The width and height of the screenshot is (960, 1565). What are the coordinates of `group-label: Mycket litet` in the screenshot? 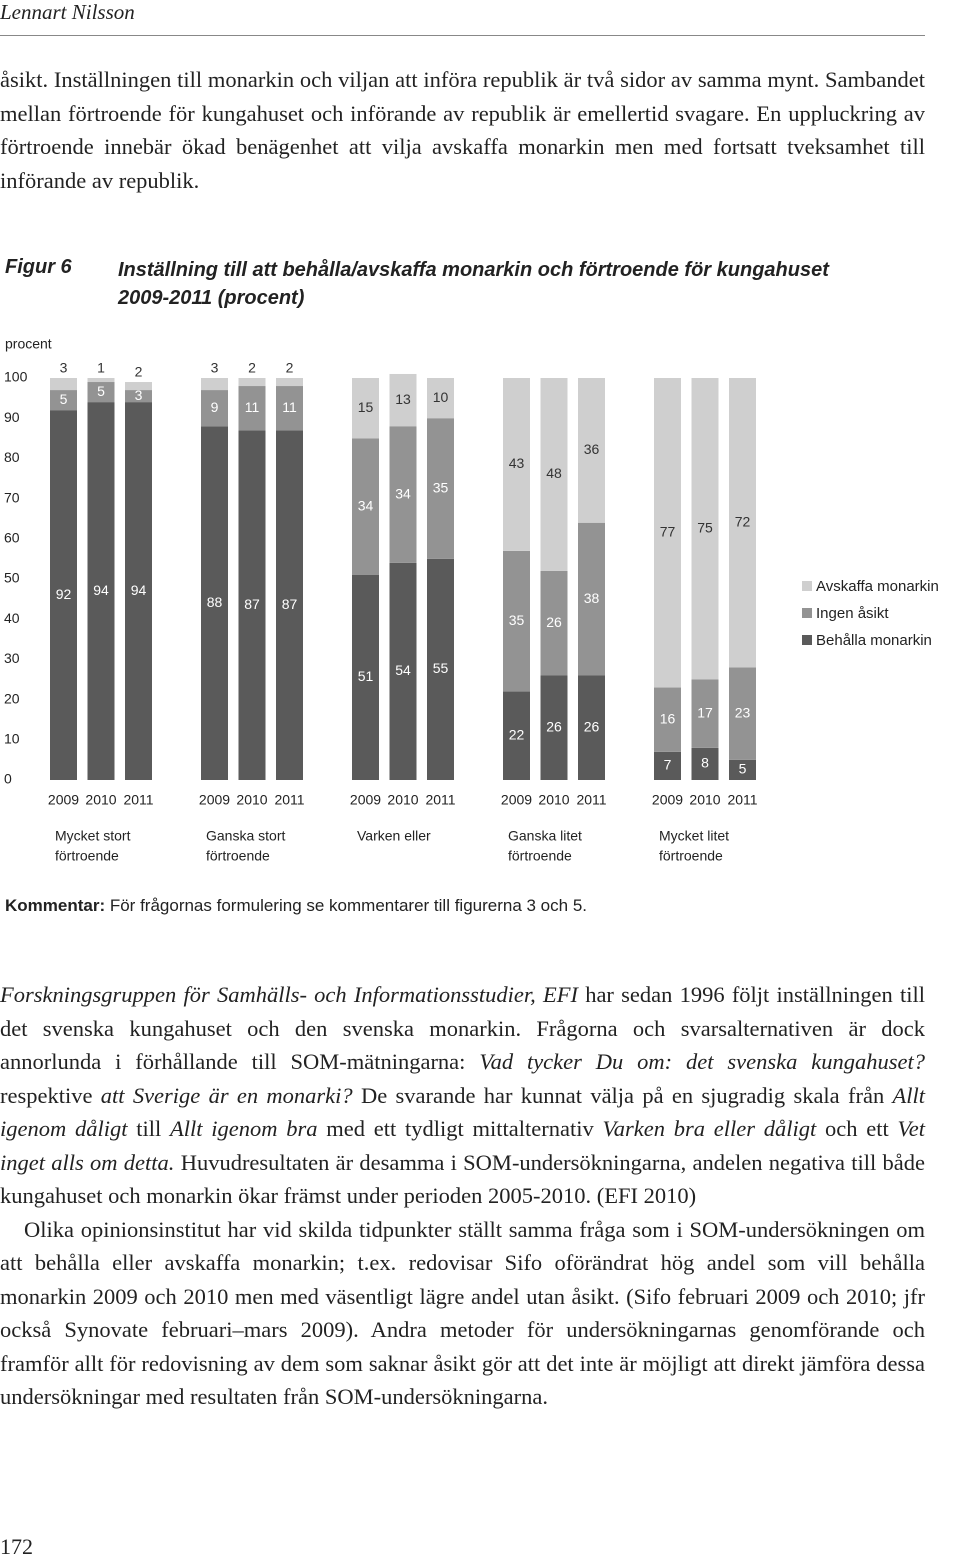 It's located at (694, 836).